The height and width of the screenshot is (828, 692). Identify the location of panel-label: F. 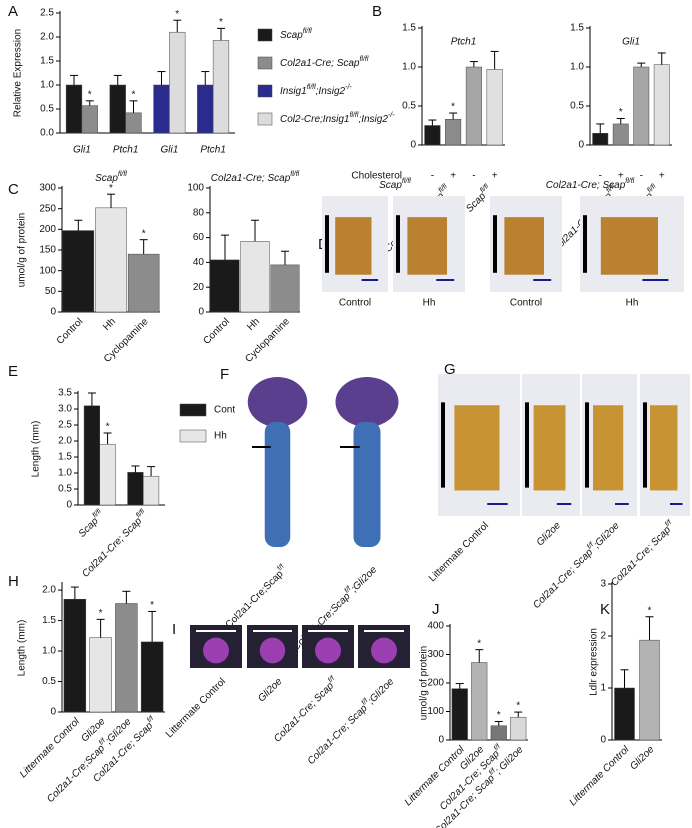
(224, 374).